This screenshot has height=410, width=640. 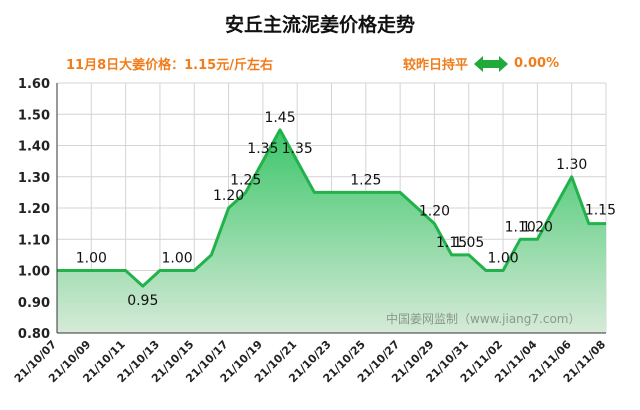 I want to click on y-tick-label: 1.60, so click(x=34, y=84).